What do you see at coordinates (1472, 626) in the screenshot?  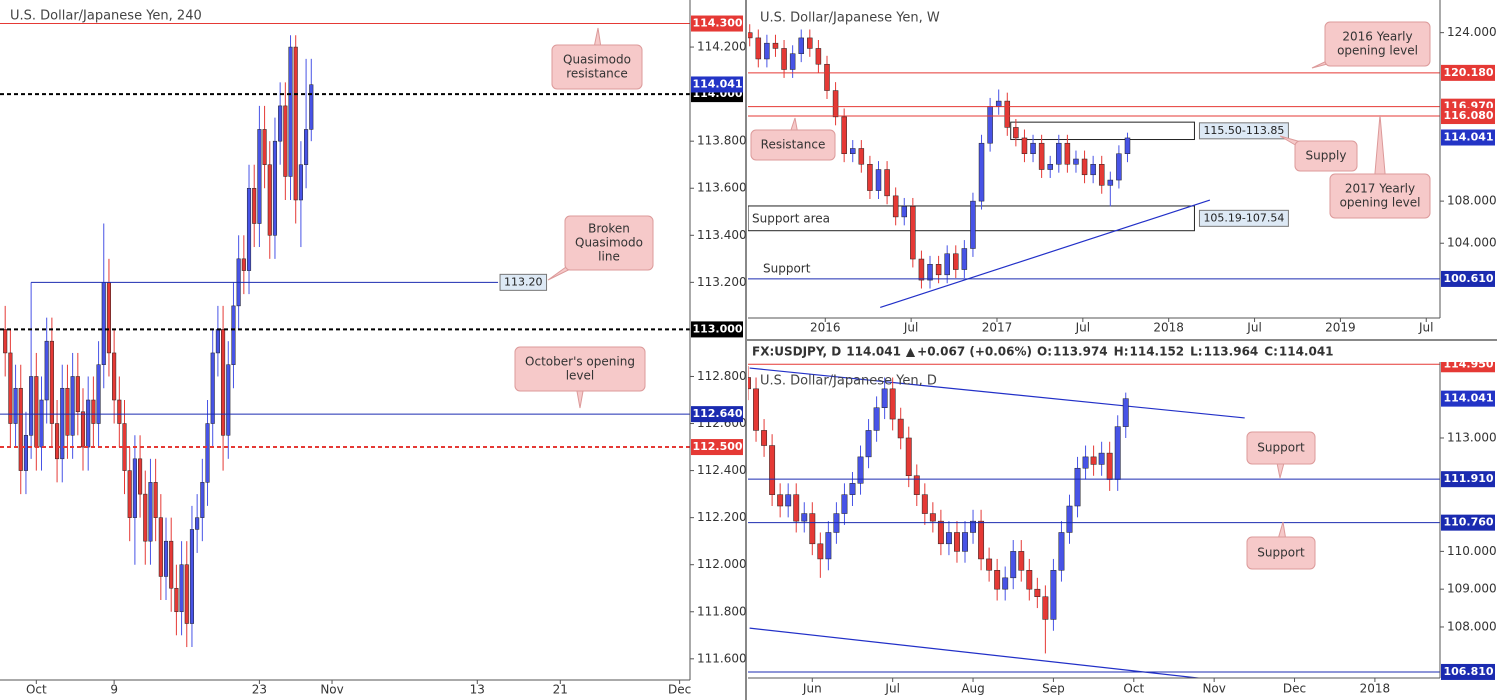 I see `y-tick-label: 108.000` at bounding box center [1472, 626].